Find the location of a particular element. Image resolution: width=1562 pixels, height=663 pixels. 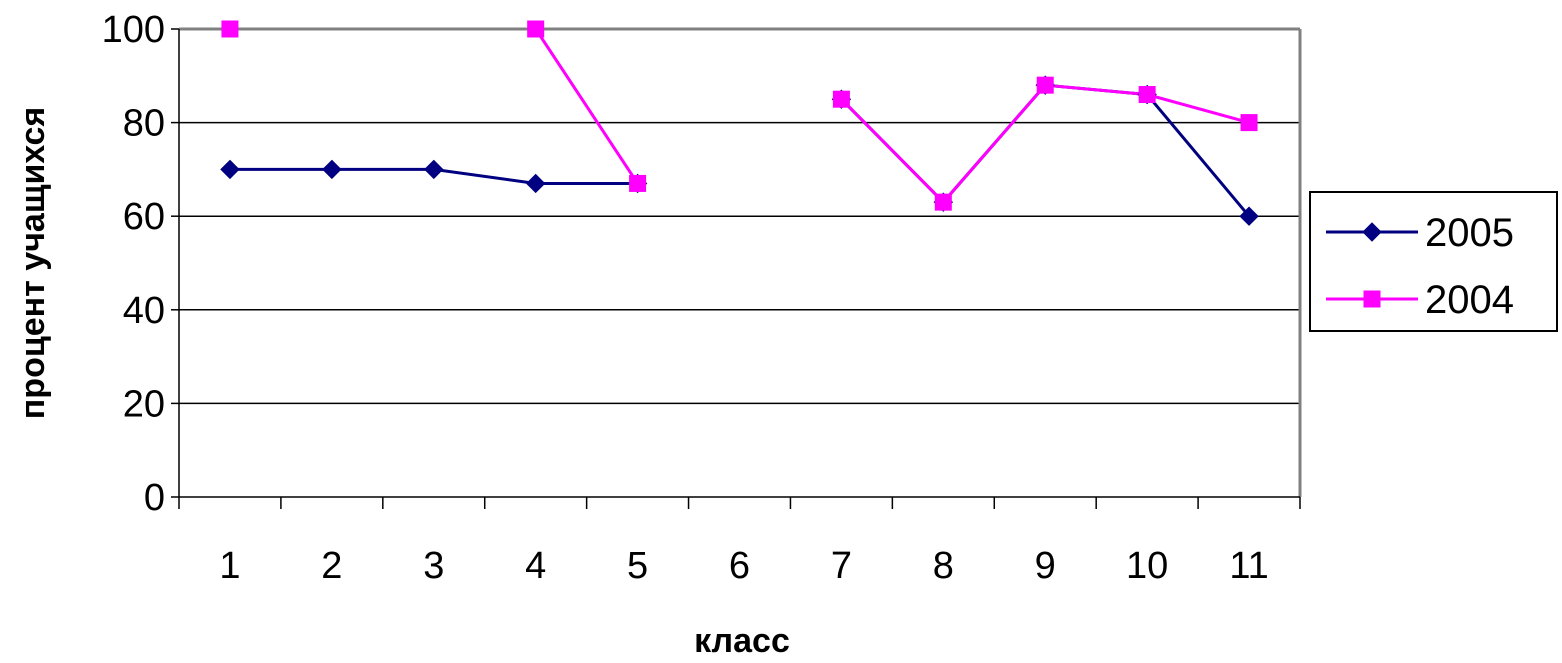

legend-marker-2004 is located at coordinates (1372, 299).